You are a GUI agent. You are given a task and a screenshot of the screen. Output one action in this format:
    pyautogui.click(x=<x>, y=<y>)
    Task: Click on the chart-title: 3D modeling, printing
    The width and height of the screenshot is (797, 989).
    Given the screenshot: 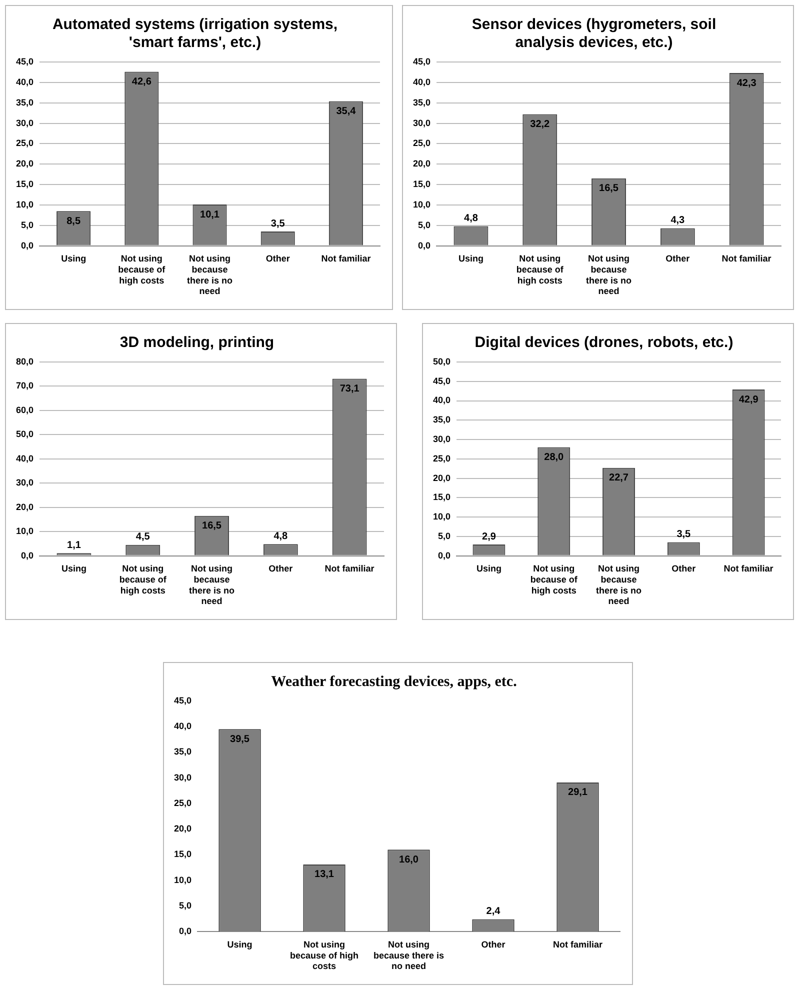 What is the action you would take?
    pyautogui.click(x=197, y=343)
    